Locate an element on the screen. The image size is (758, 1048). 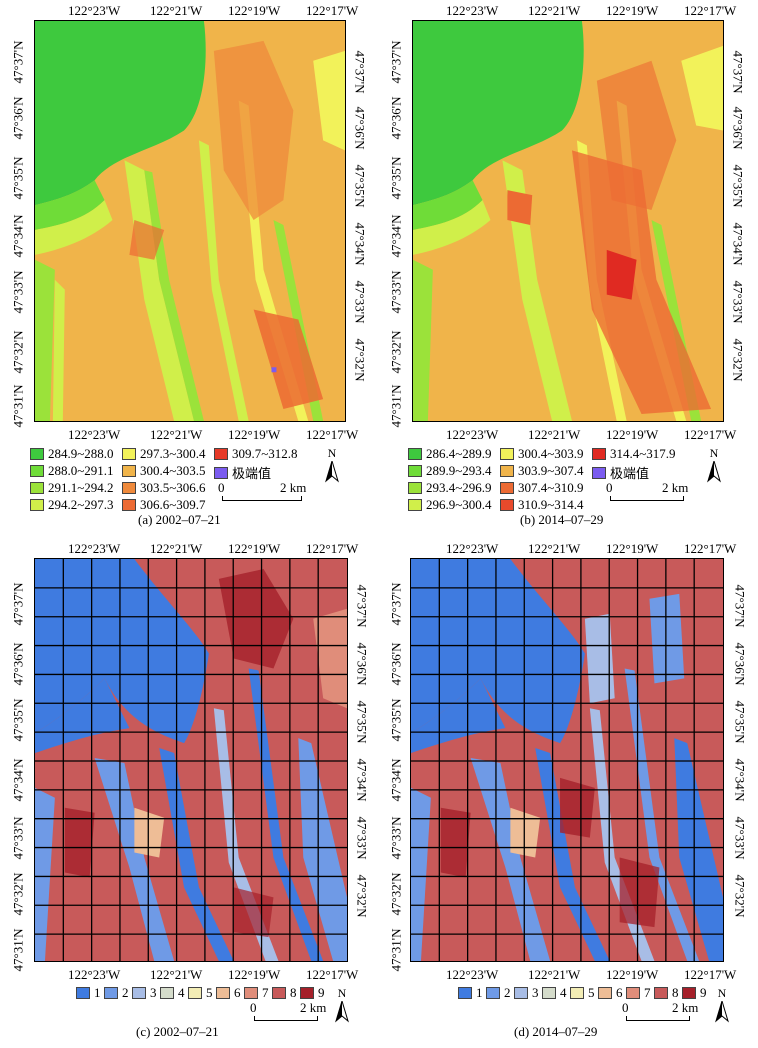
legend-label: 284.9~288.0 is located at coordinates (81, 453).